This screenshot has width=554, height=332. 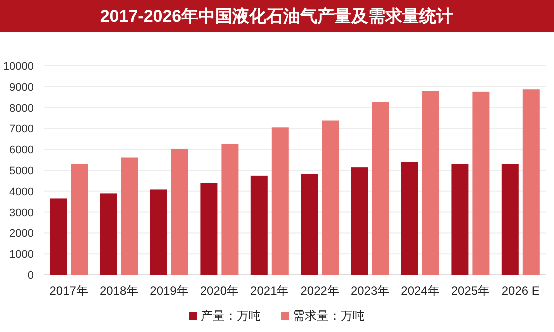 I want to click on x-tick-label: 2017年, so click(x=69, y=291).